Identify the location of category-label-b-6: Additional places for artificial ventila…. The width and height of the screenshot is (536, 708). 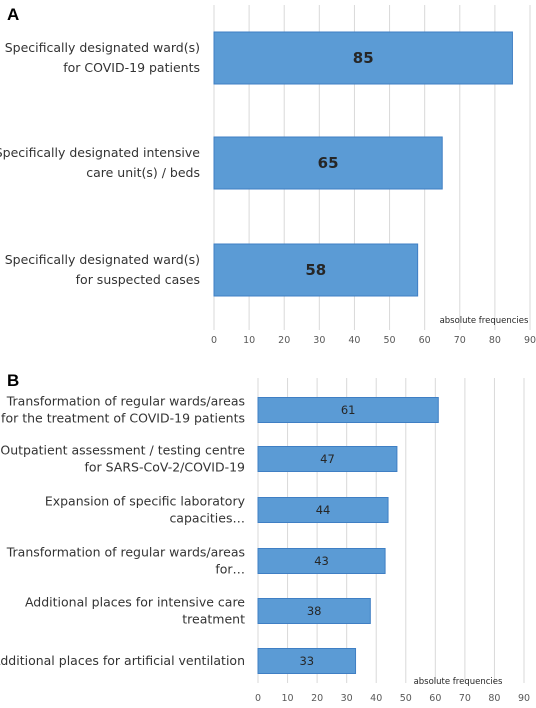
(122, 660).